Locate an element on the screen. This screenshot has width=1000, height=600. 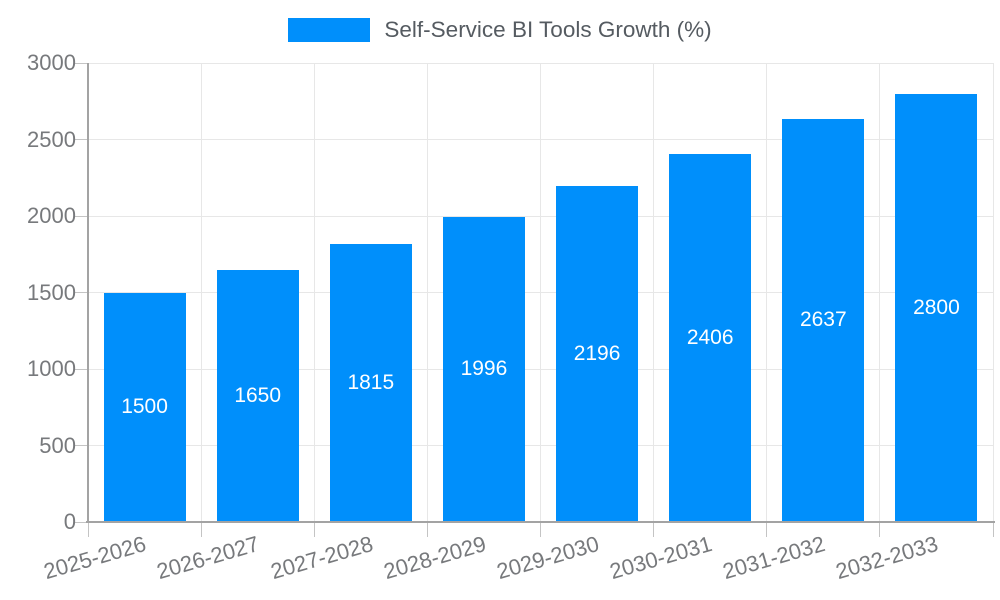
bar-2030-2031 is located at coordinates (710, 337).